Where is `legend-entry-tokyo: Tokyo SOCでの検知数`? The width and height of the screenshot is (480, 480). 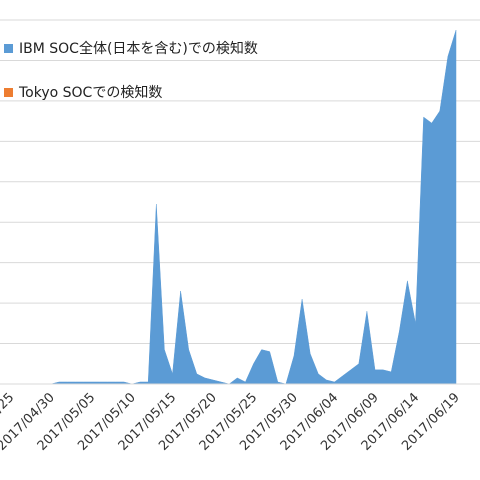 legend-entry-tokyo: Tokyo SOCでの検知数 is located at coordinates (83, 92).